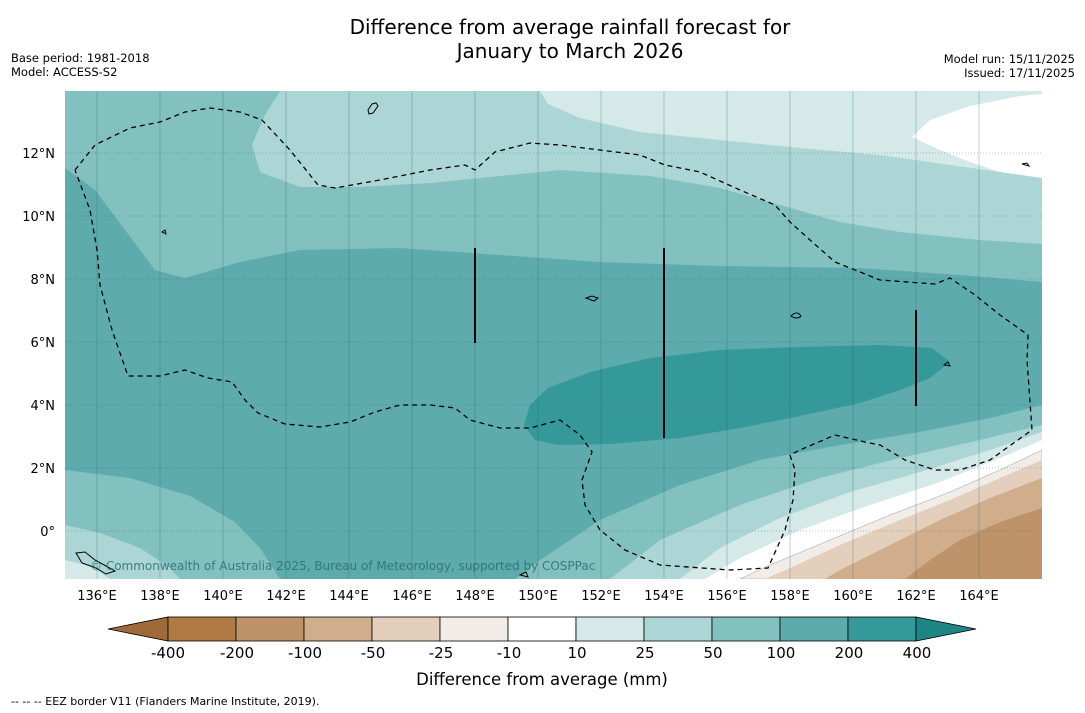 The height and width of the screenshot is (713, 1085). Describe the element at coordinates (160, 596) in the screenshot. I see `lon-label: 138°E` at that location.